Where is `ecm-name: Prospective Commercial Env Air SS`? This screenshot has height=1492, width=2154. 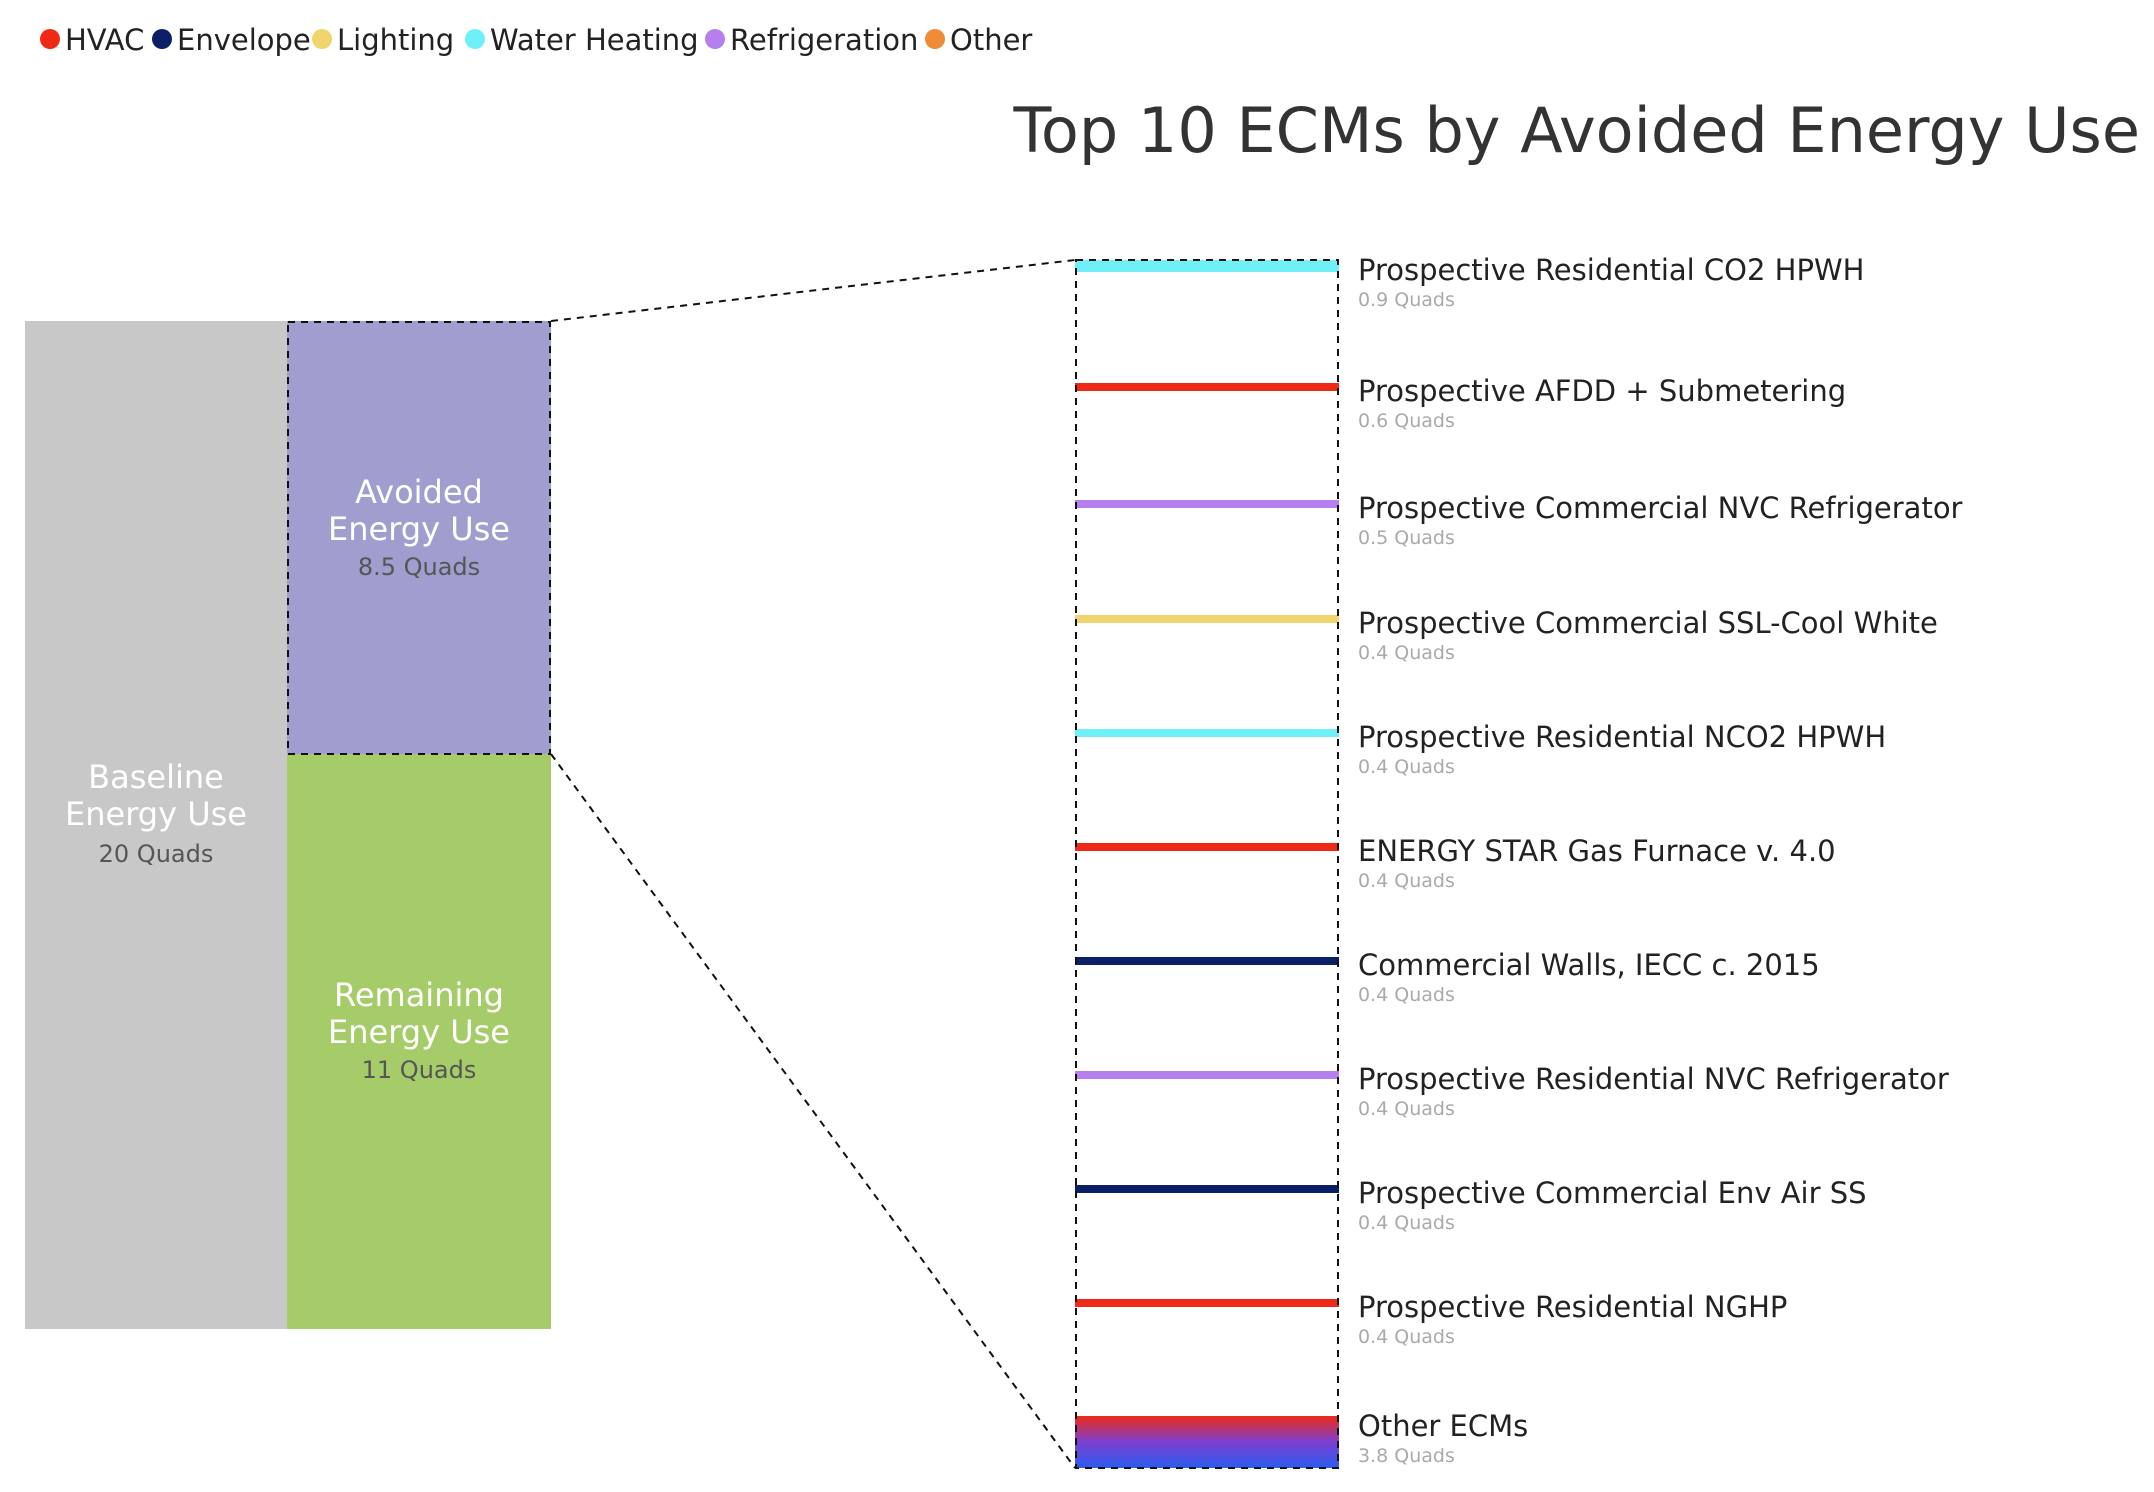
ecm-name: Prospective Commercial Env Air SS is located at coordinates (1612, 1193).